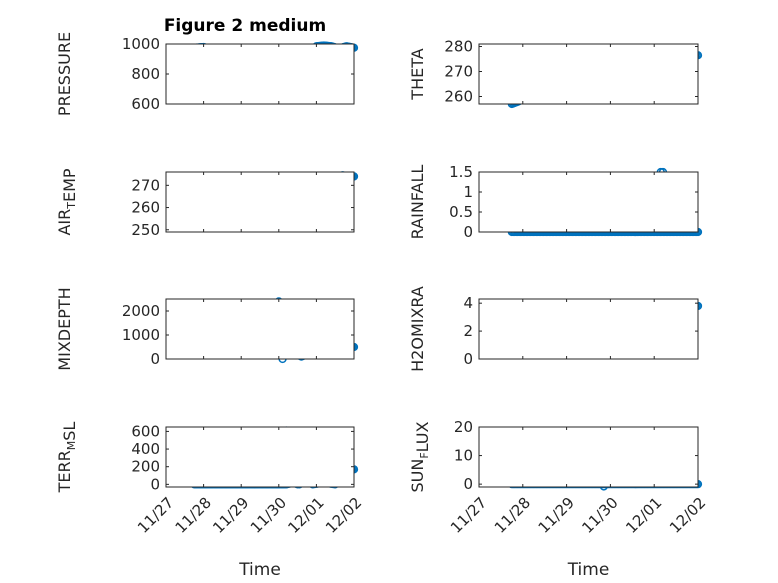  I want to click on y-axis-label-part: MIXDEPTH, so click(64, 328).